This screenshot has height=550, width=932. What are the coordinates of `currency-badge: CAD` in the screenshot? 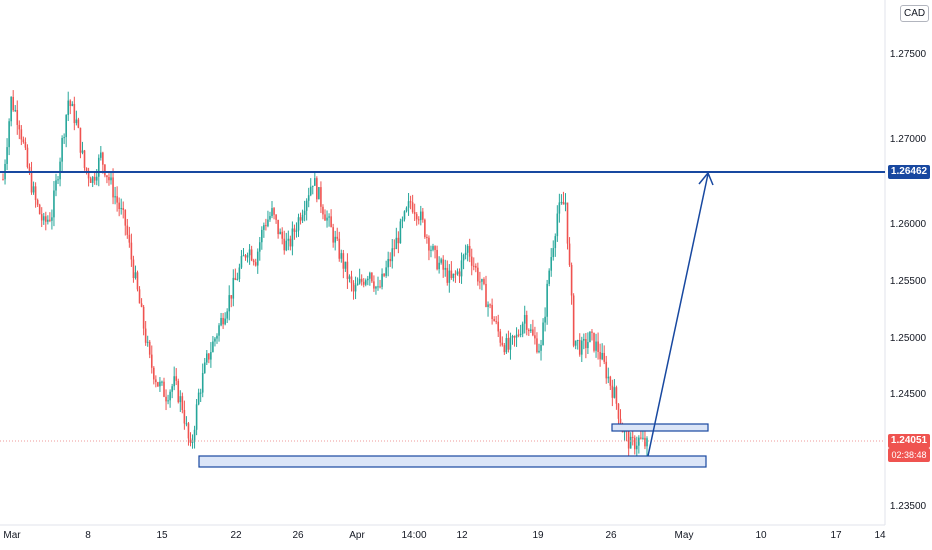 It's located at (915, 13).